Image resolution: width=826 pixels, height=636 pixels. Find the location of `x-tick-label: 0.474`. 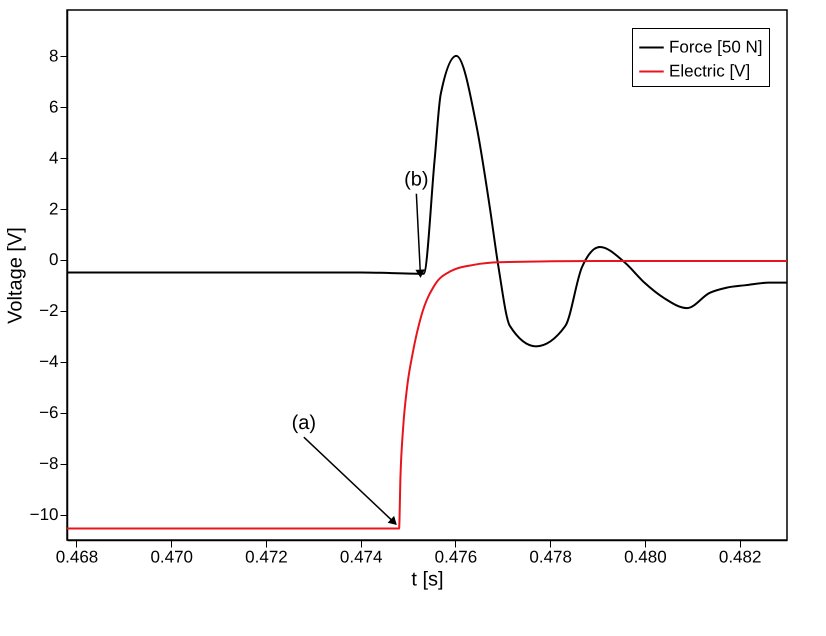

x-tick-label: 0.474 is located at coordinates (361, 557).